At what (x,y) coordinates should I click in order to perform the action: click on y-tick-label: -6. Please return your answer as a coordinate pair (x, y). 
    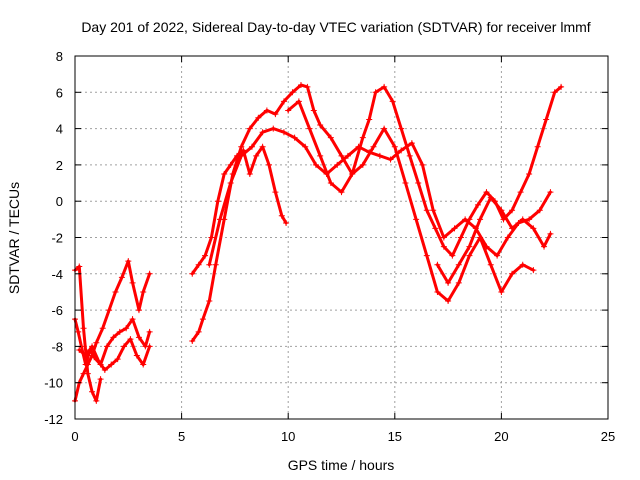
    Looking at the image, I should click on (57, 310).